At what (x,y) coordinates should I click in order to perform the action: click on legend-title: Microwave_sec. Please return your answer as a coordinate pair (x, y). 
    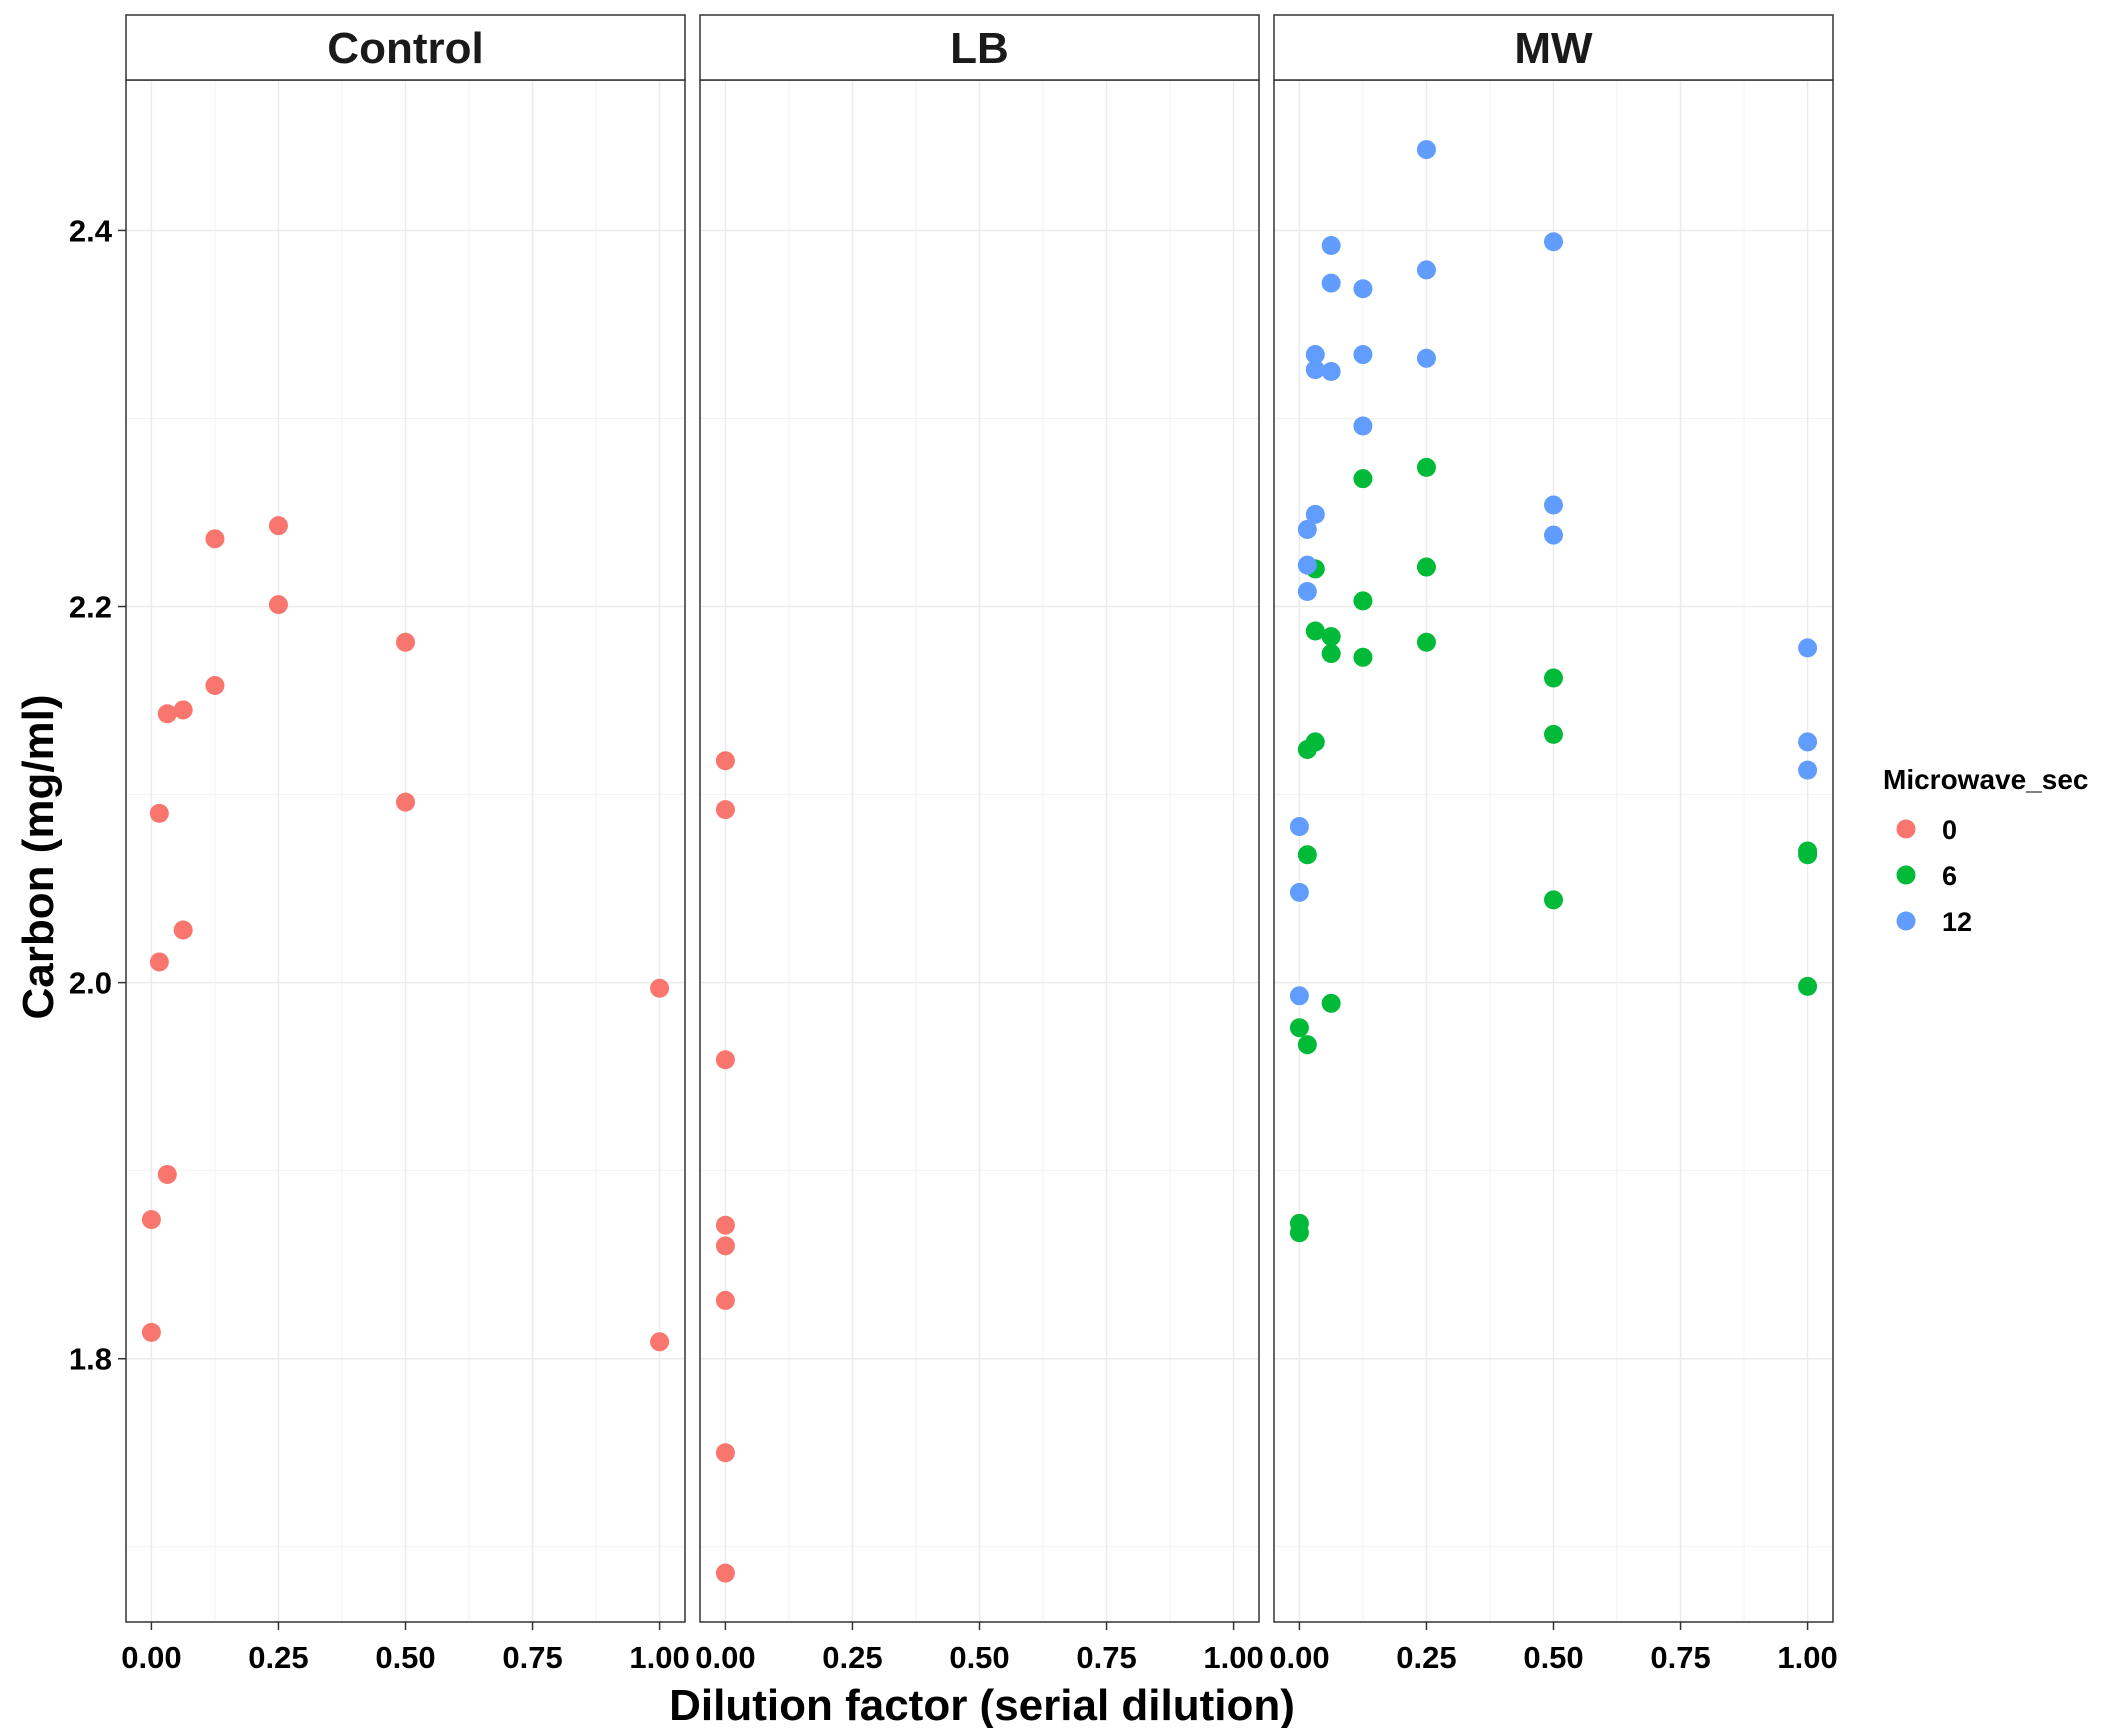
    Looking at the image, I should click on (1985, 779).